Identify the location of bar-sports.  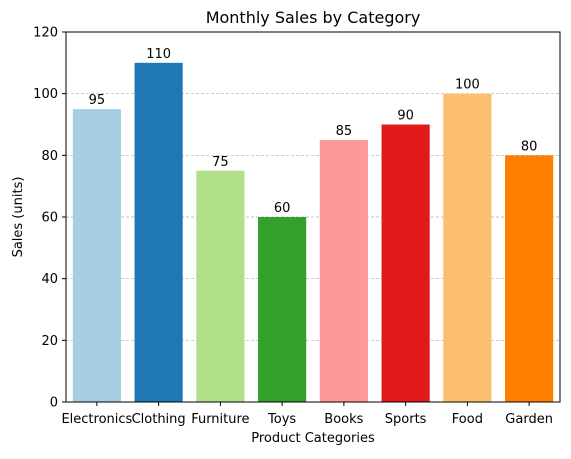
(405, 263).